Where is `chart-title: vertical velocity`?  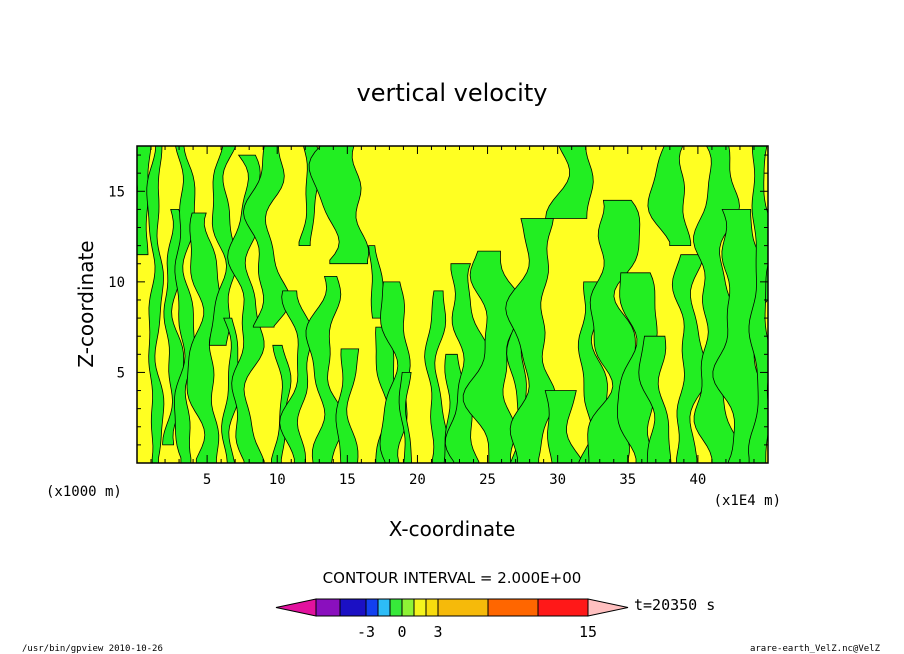
chart-title: vertical velocity is located at coordinates (452, 93).